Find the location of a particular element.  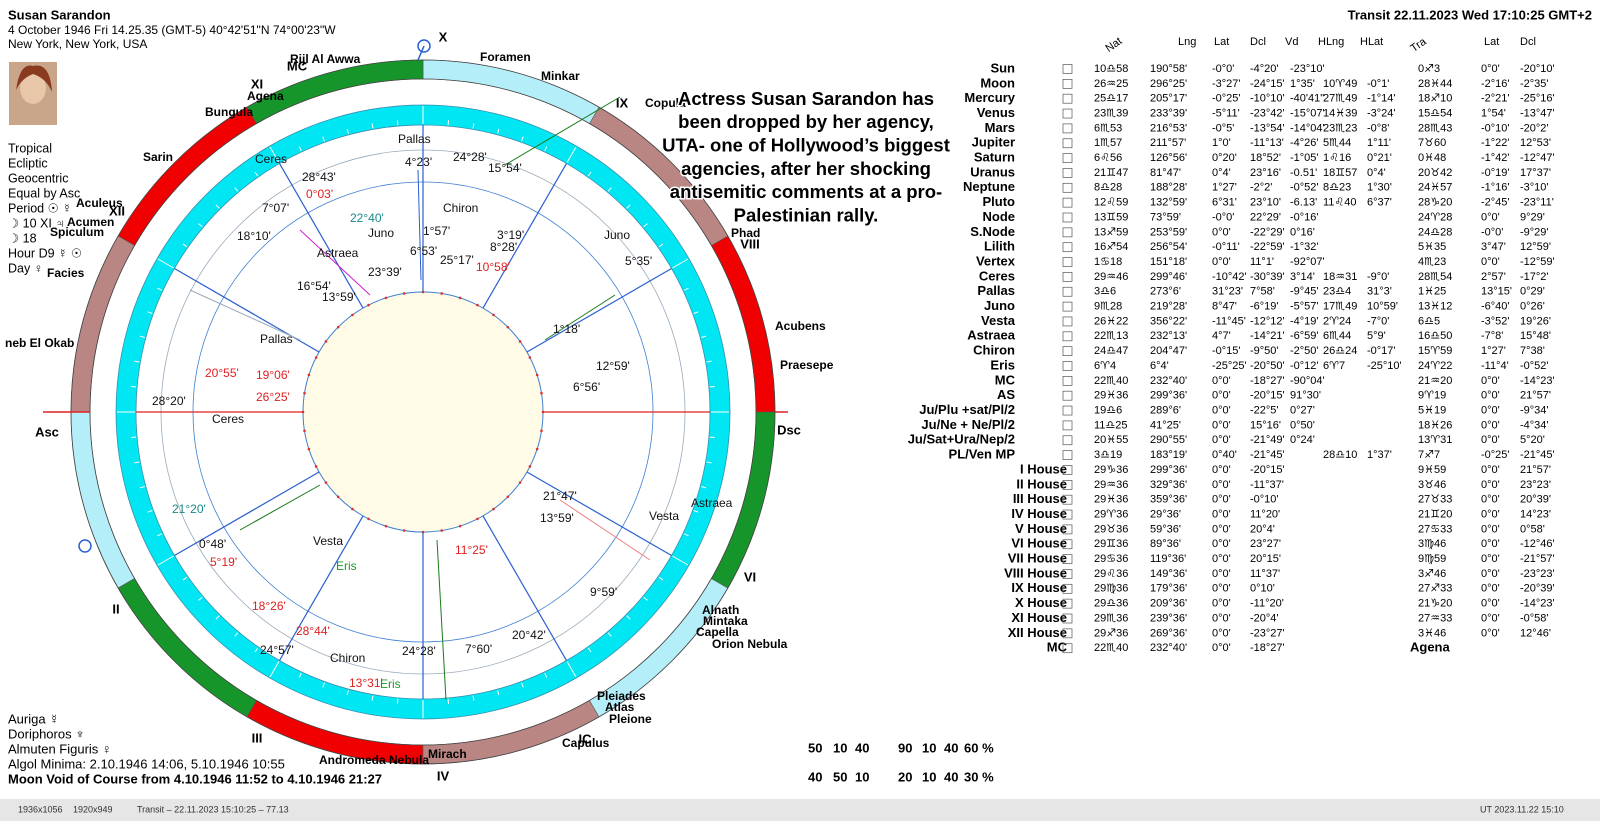

cell-tra-lat: -0°0' is located at coordinates (1492, 232).